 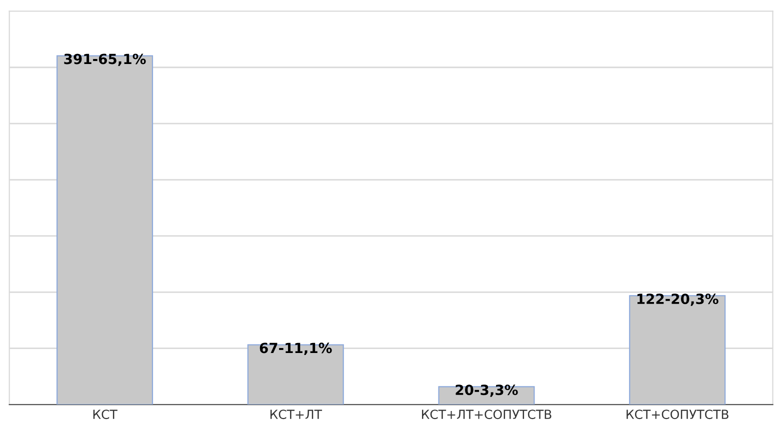 I want to click on x-tick-label: КСТ+СОПУТСТВ, so click(x=677, y=415).